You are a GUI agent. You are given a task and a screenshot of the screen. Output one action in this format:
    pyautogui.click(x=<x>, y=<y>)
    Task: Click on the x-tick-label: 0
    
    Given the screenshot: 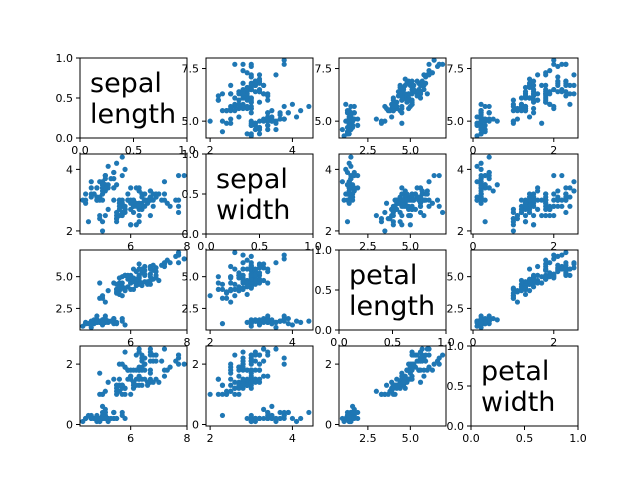 What is the action you would take?
    pyautogui.click(x=473, y=150)
    